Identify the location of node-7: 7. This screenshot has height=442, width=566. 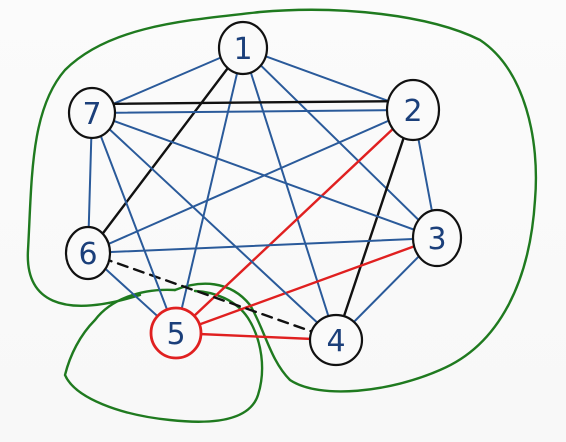
(92, 113).